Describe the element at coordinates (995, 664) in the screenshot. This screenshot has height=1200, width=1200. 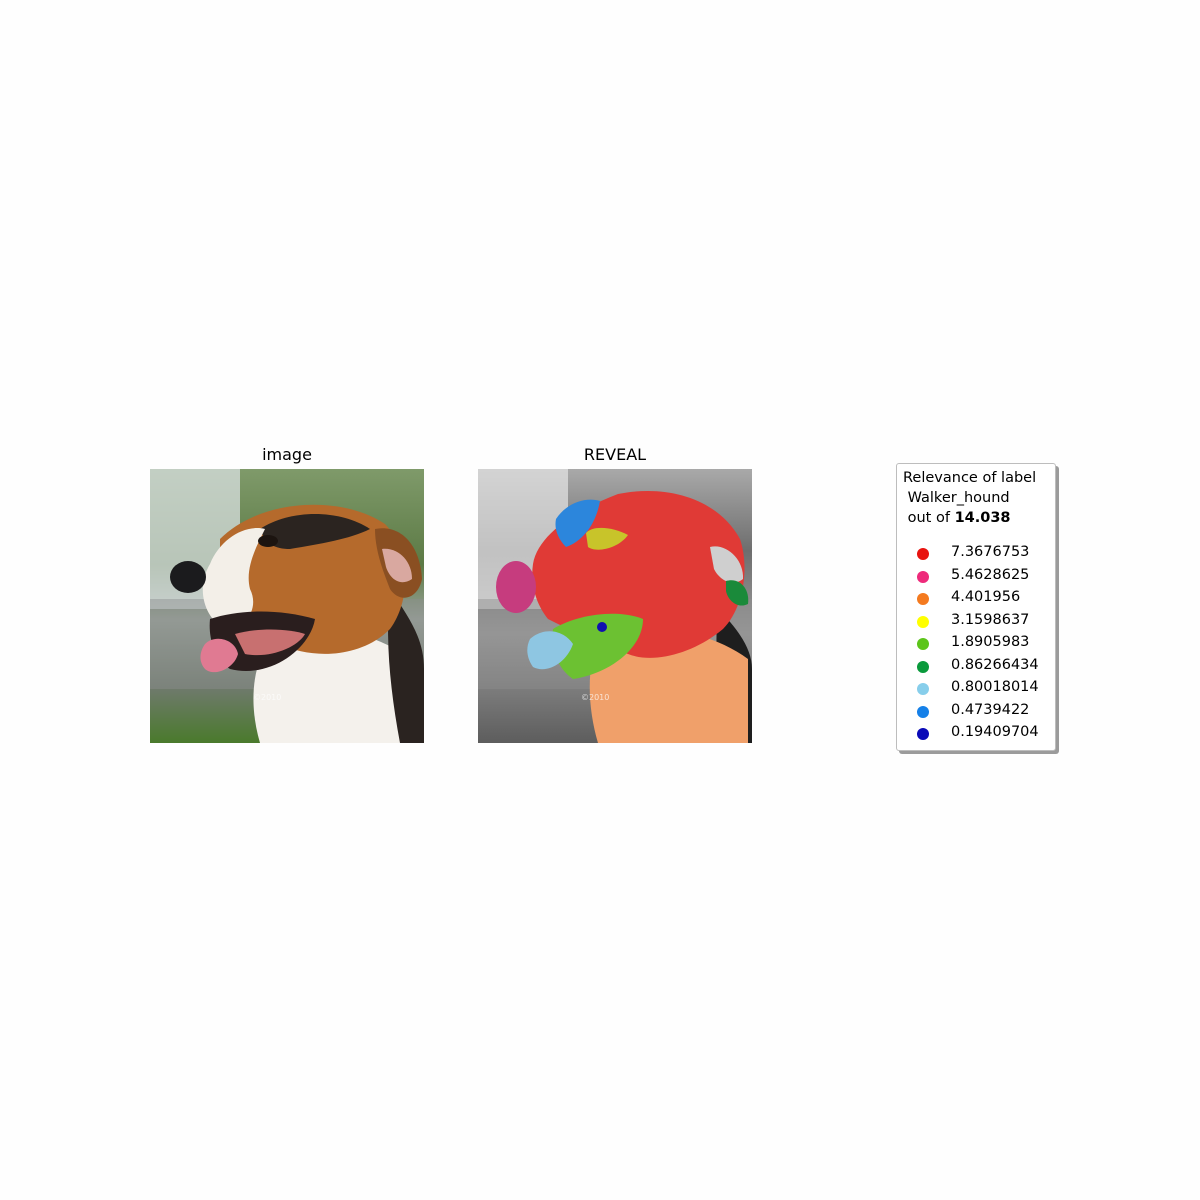
I see `legend-value: 0.86266434` at that location.